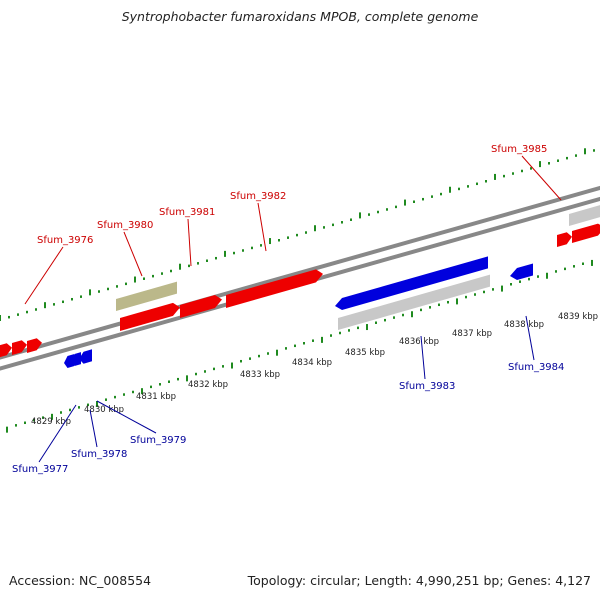  What do you see at coordinates (524, 325) in the screenshot?
I see `position-tick-label: 4838 kbp` at bounding box center [524, 325].